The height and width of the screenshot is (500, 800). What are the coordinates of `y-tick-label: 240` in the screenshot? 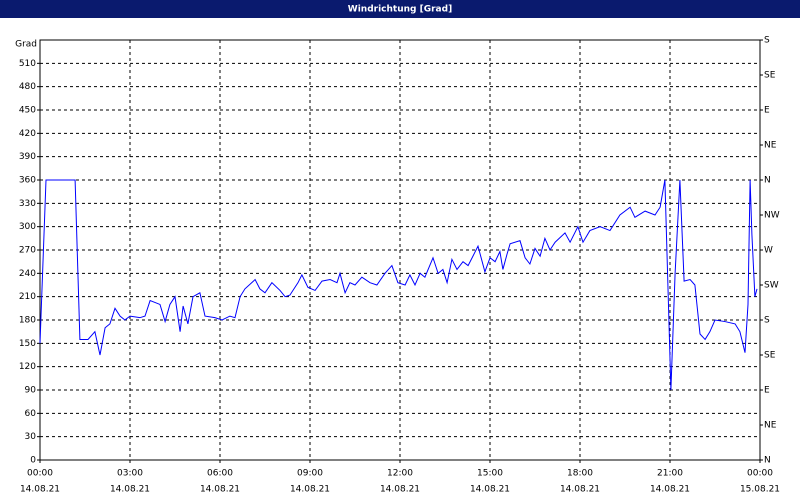 It's located at (27, 274).